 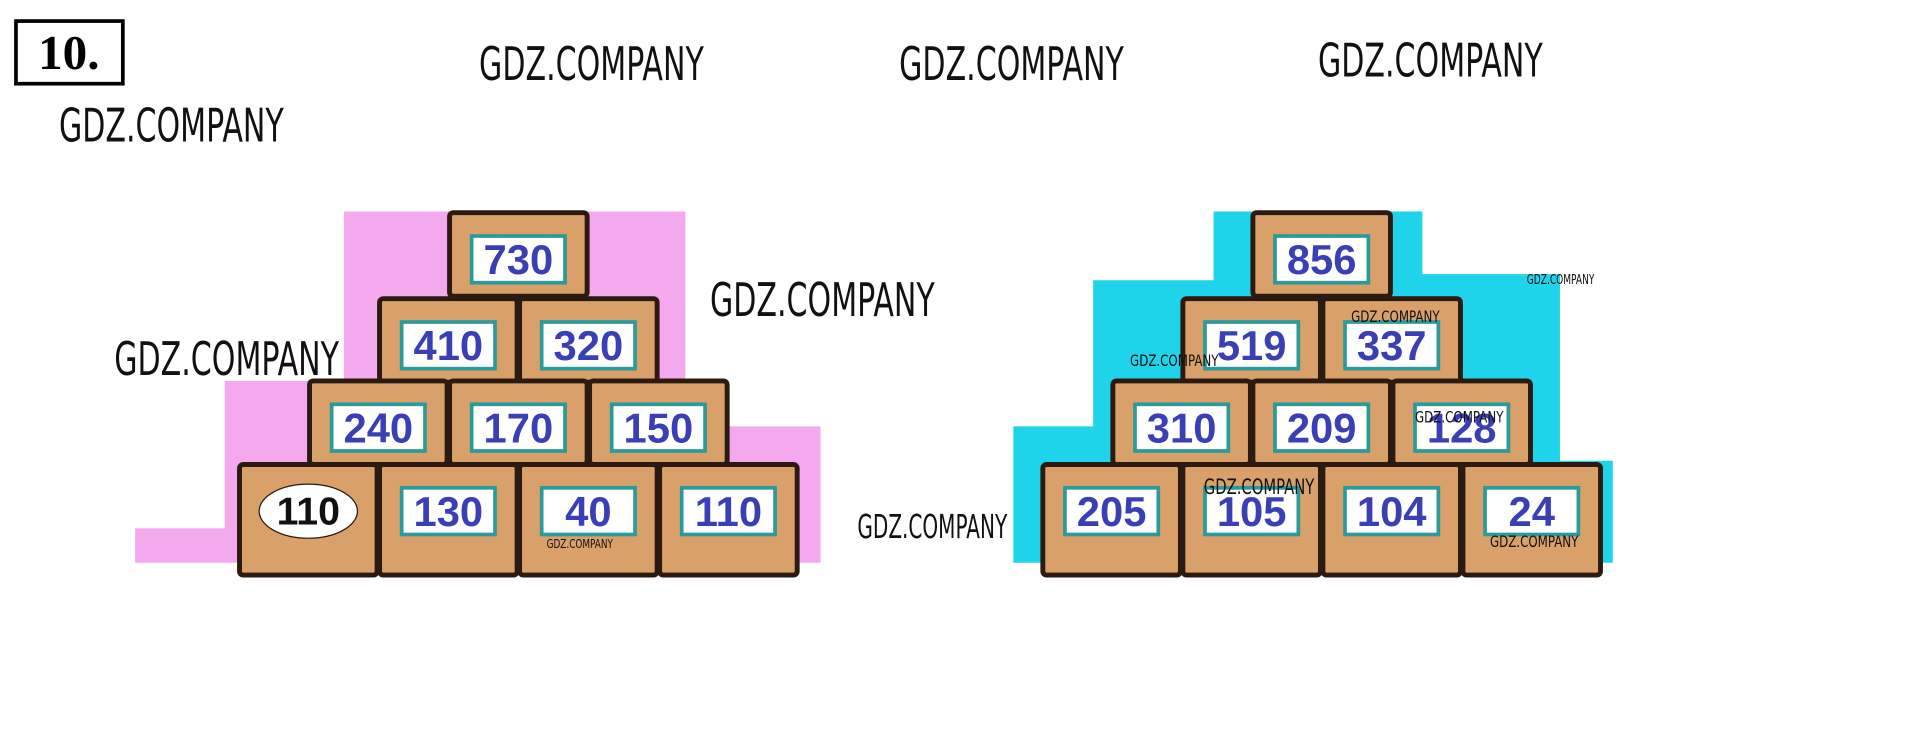 I want to click on brick-number: 104, so click(x=1392, y=511).